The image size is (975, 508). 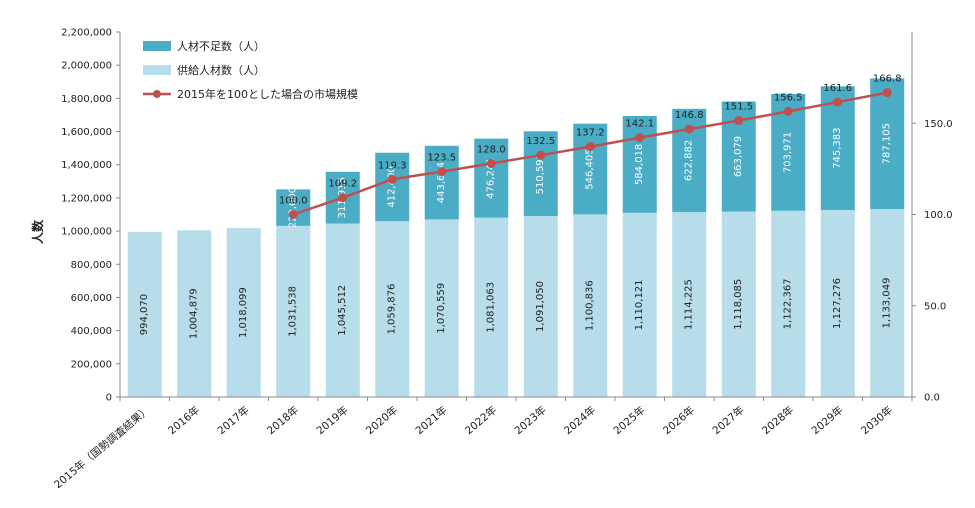 What do you see at coordinates (590, 133) in the screenshot?
I see `market-size-label: 137.2` at bounding box center [590, 133].